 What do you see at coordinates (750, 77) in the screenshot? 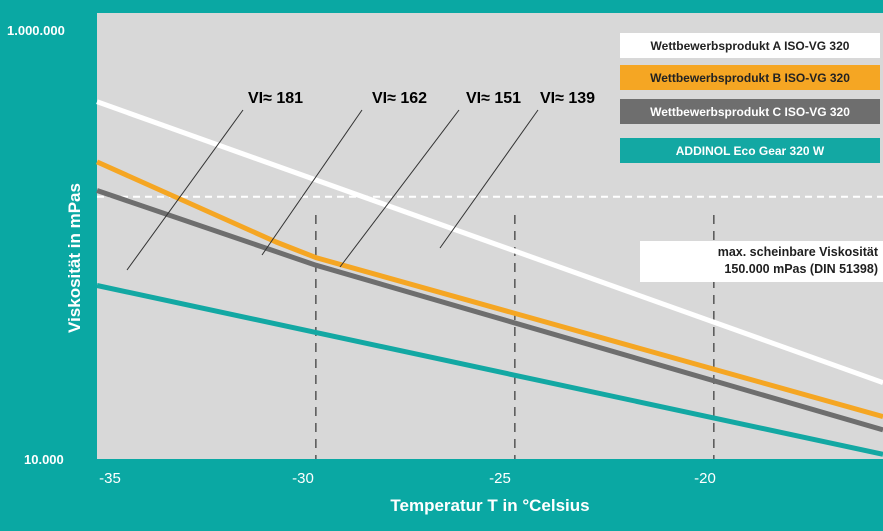
I see `legend-item-product-b: Wettbewerbsprodukt B ISO-VG 320` at bounding box center [750, 77].